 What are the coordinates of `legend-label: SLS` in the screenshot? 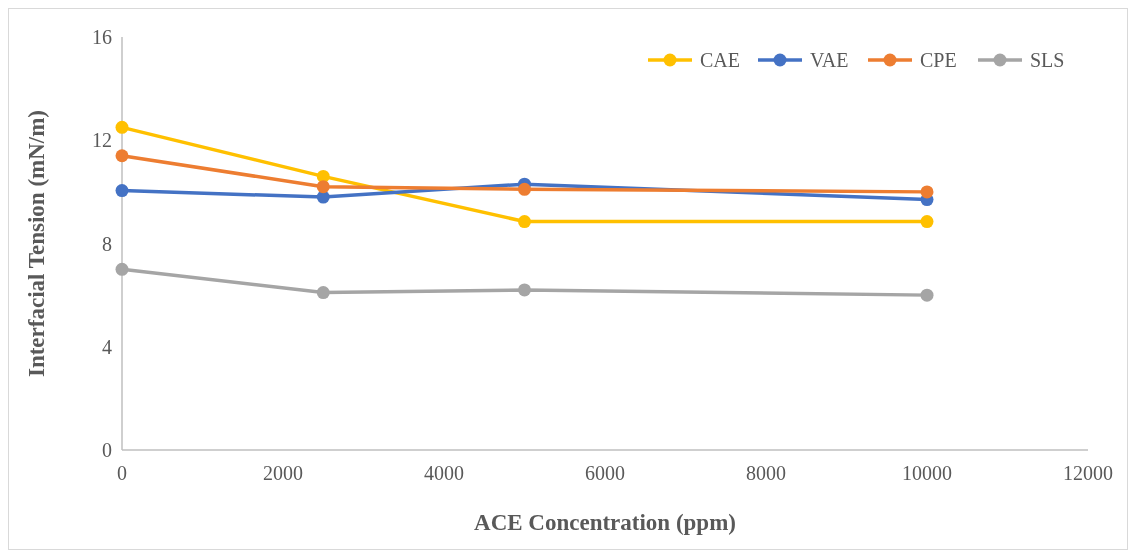 It's located at (1047, 60).